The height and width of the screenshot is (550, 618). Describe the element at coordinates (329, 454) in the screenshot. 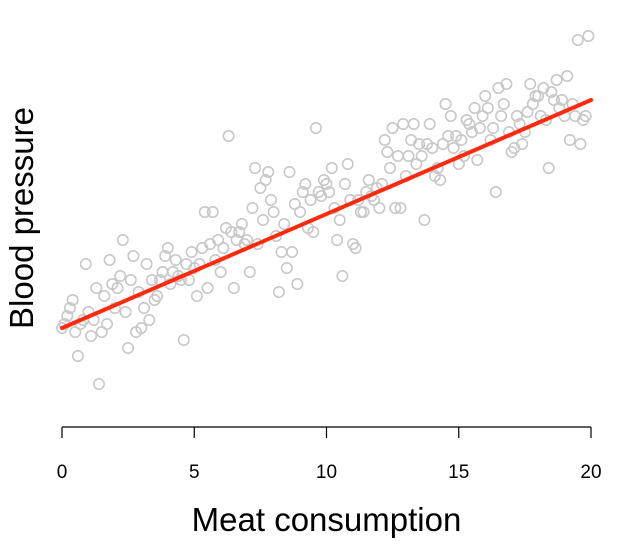

I see `x-axis: 0 5 10 15 20` at that location.